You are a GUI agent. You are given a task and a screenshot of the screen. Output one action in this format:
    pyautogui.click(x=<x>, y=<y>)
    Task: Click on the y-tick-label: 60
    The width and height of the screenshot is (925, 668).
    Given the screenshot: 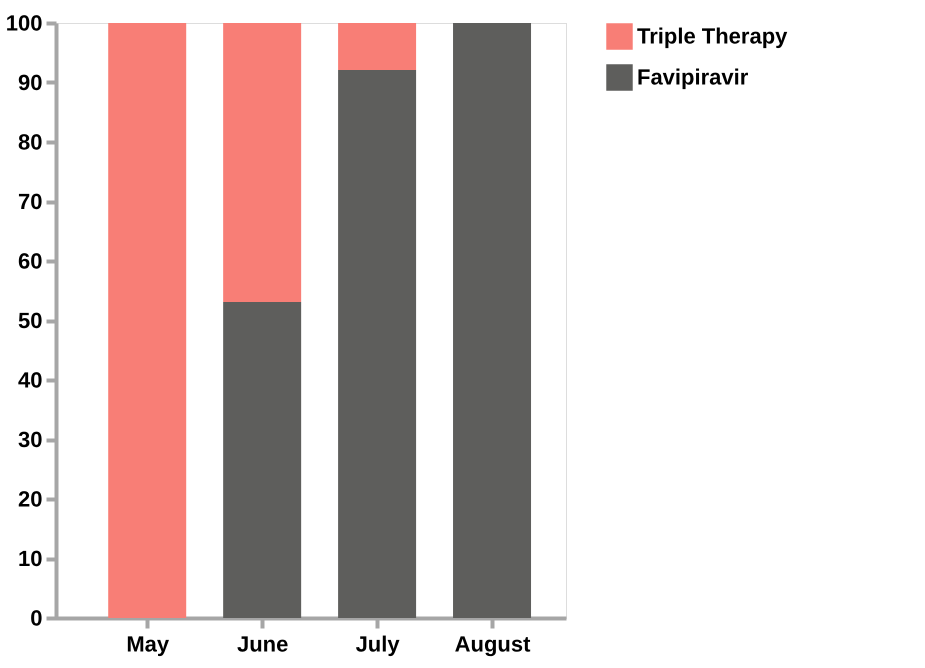 What is the action you would take?
    pyautogui.click(x=30, y=261)
    